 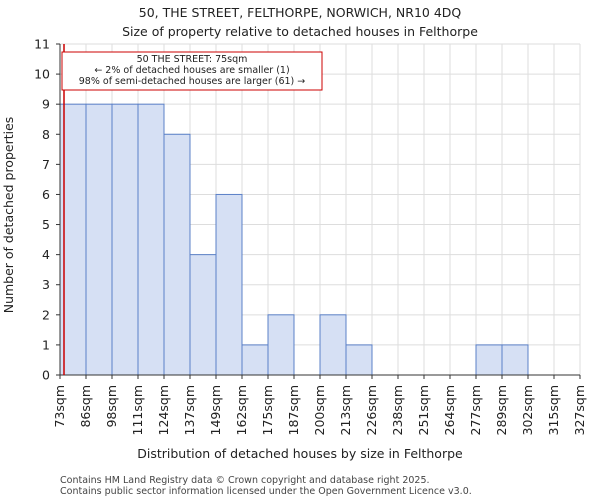 What do you see at coordinates (241, 410) in the screenshot?
I see `x-tick-label: 162sqm` at bounding box center [241, 410].